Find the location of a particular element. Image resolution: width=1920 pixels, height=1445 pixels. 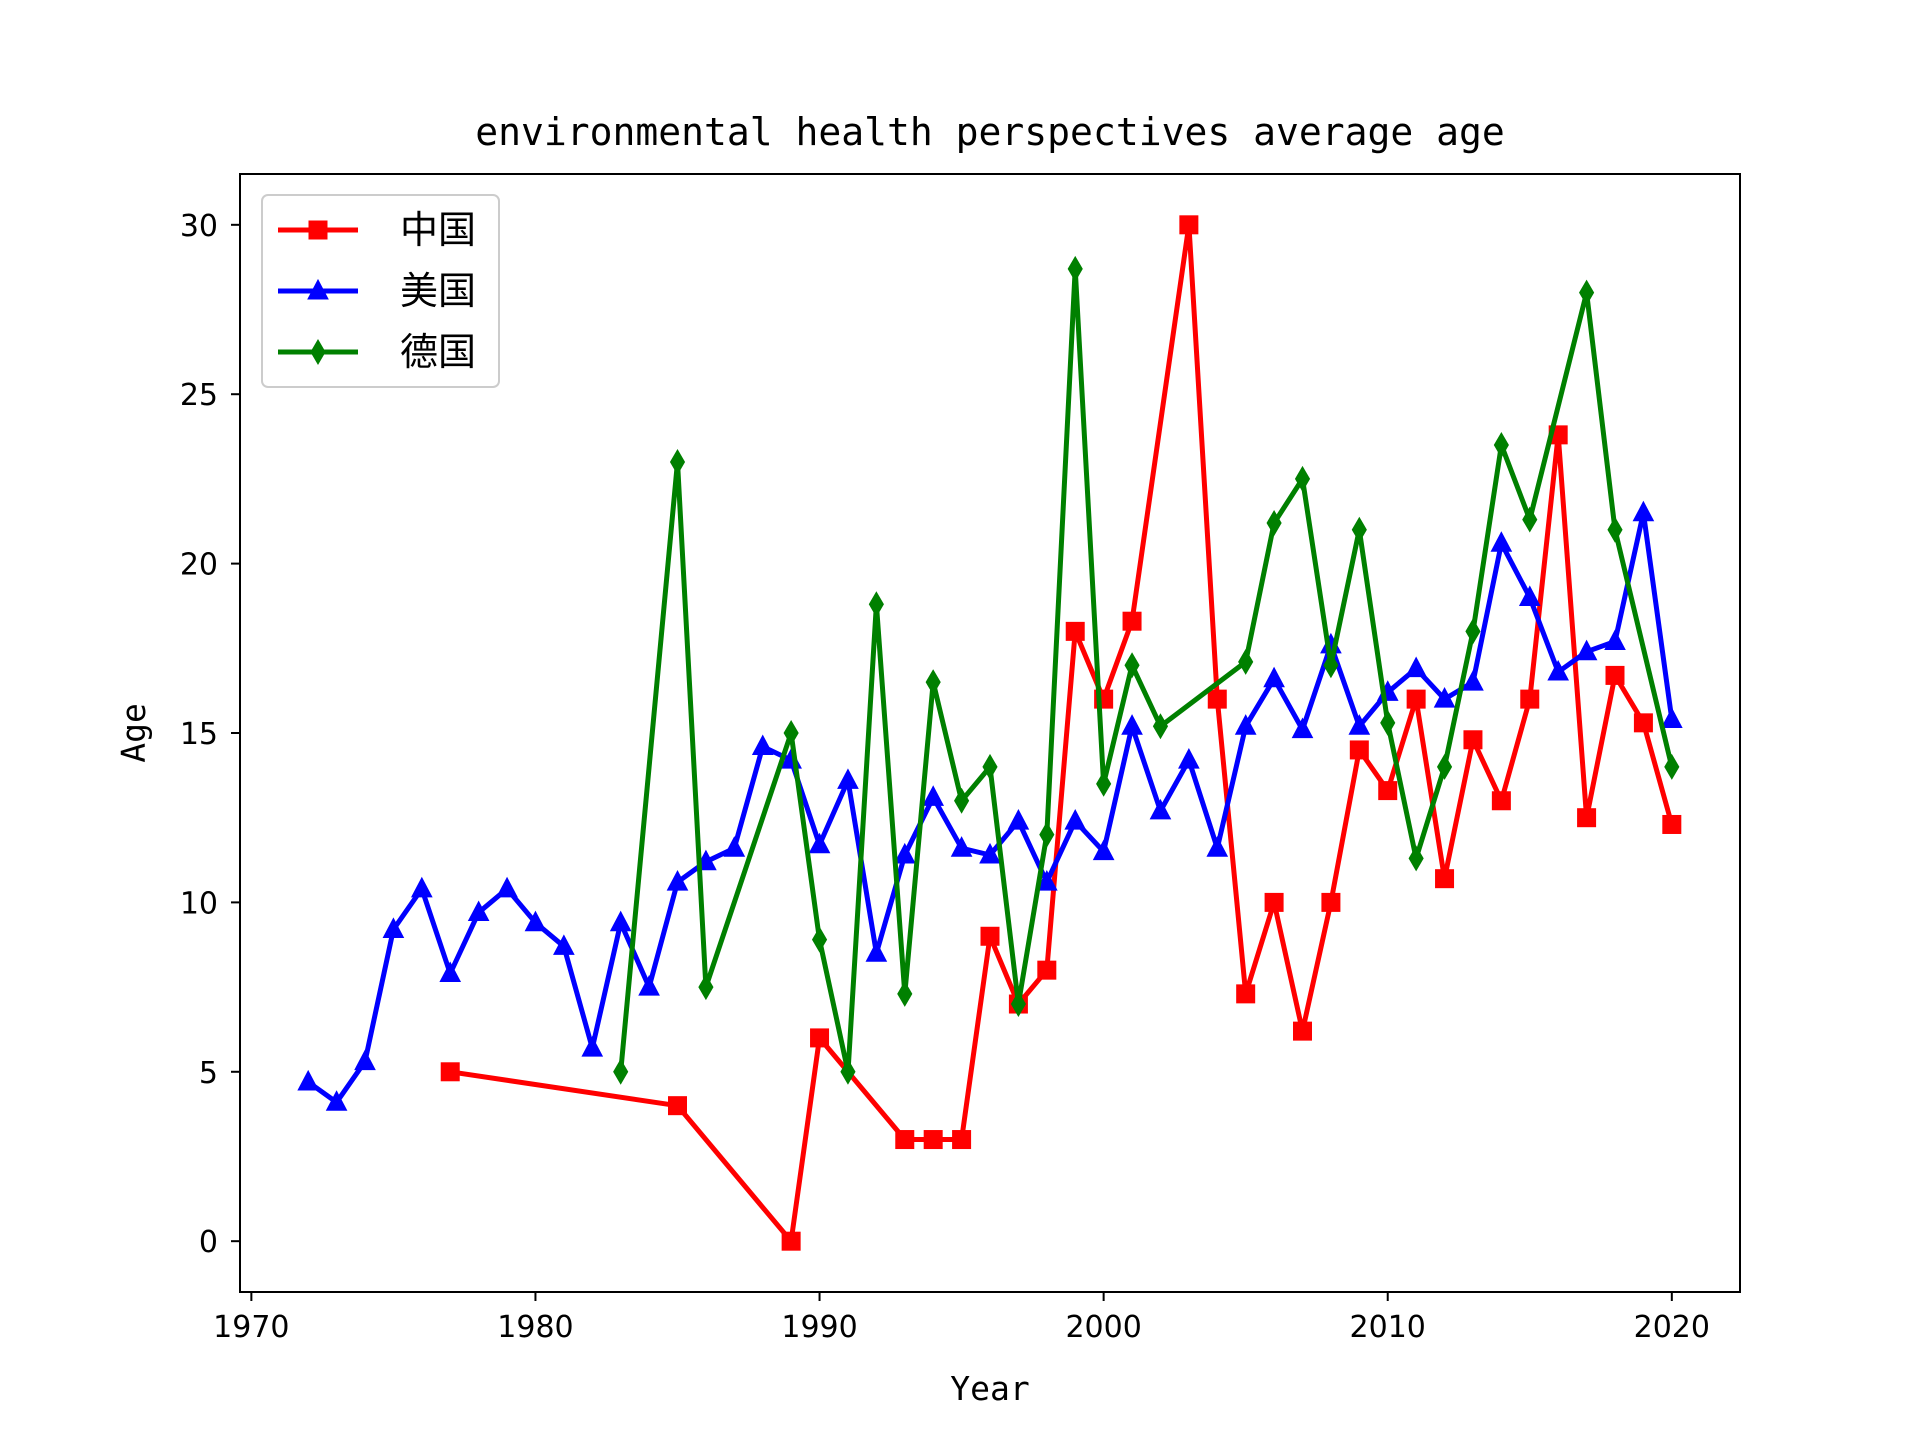

legend-label: 德国 is located at coordinates (438, 352).